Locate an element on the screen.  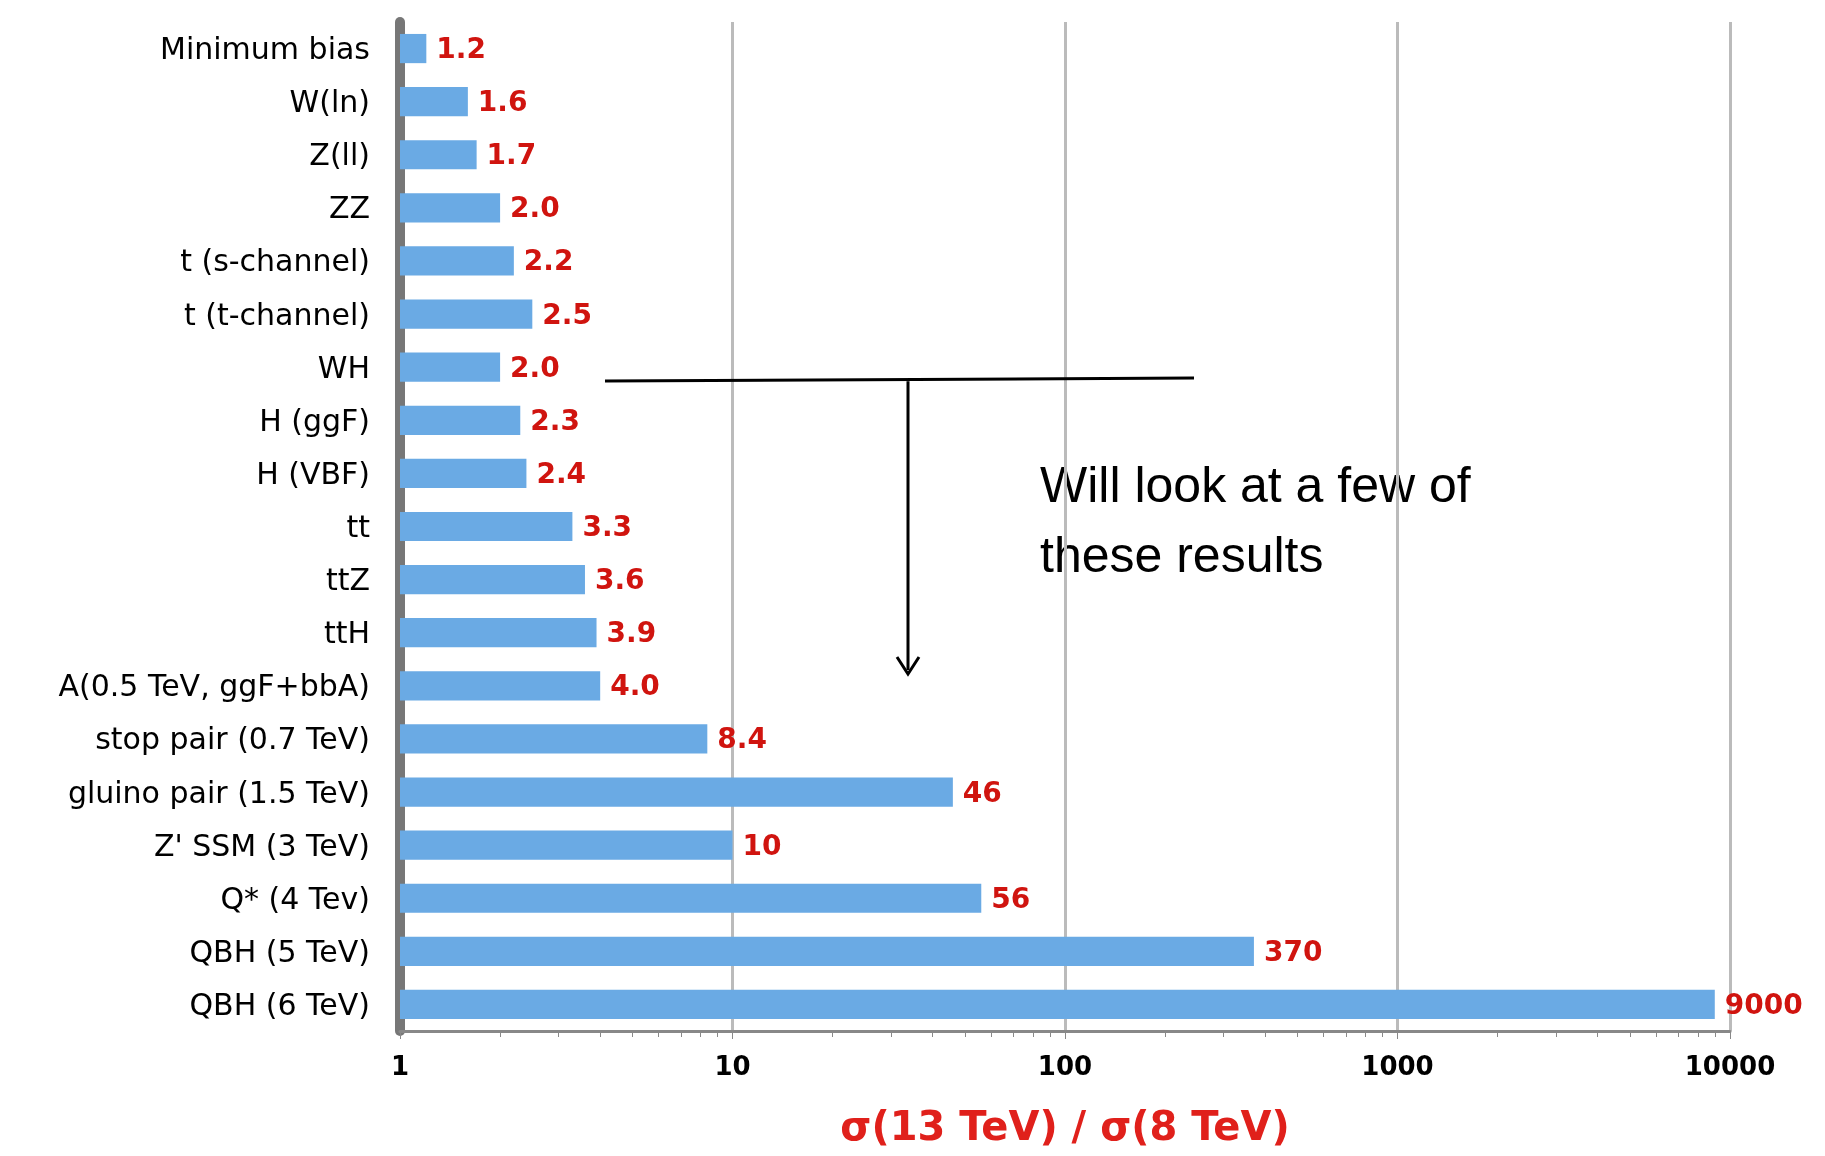
y-tick-label: W(ln) is located at coordinates (329, 102).